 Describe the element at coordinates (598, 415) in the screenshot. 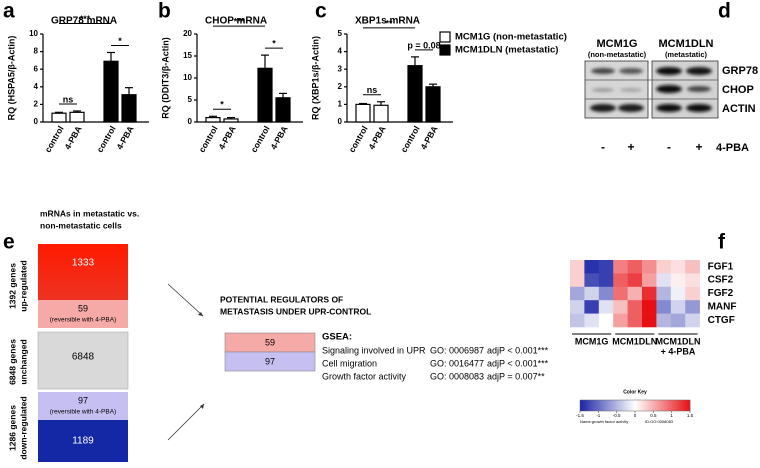

I see `color-key-tick-label: -1` at that location.